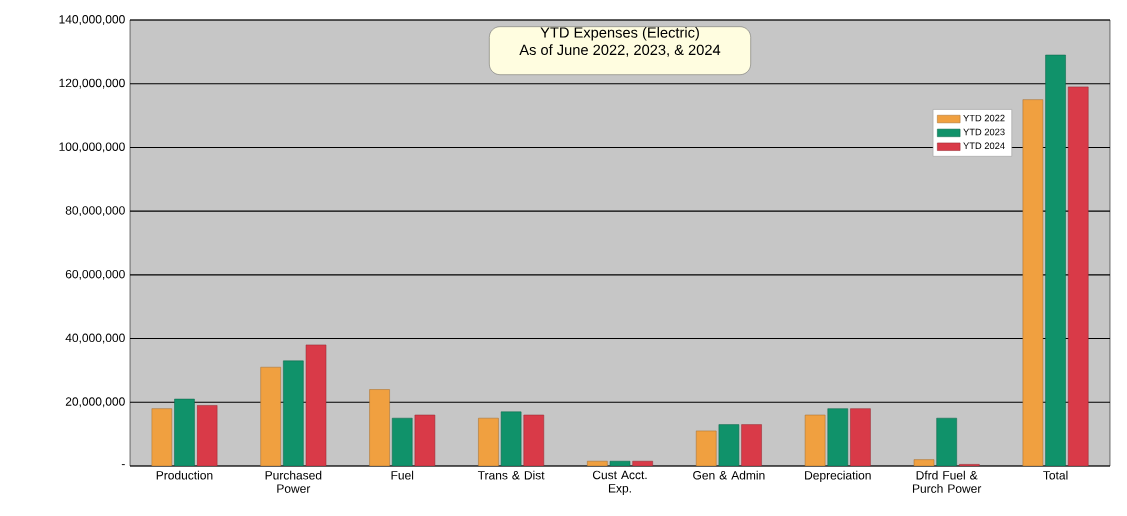 This screenshot has width=1127, height=516. Describe the element at coordinates (1055, 475) in the screenshot. I see `x-tick-label: Total` at that location.